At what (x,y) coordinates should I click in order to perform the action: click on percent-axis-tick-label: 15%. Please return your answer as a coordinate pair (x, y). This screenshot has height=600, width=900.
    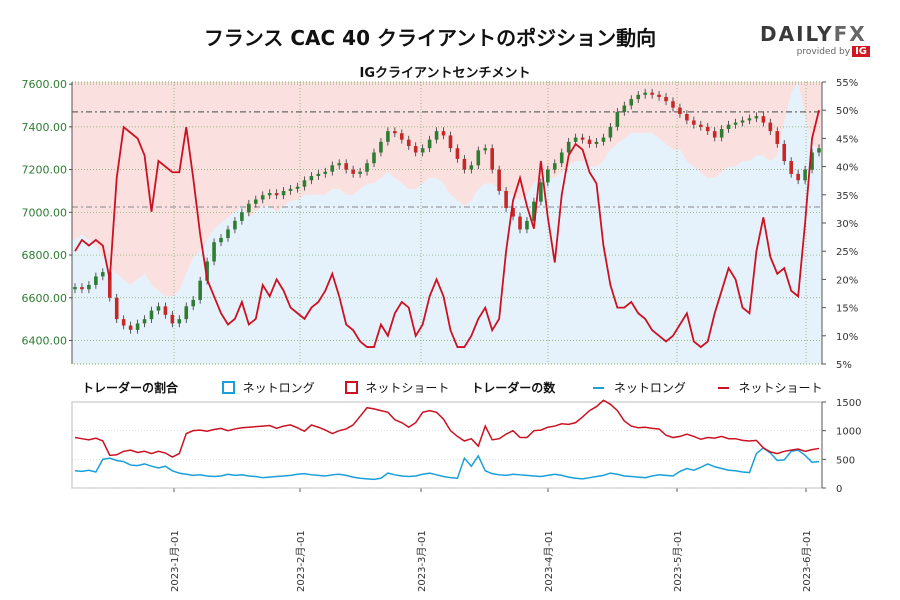
    Looking at the image, I should click on (847, 309).